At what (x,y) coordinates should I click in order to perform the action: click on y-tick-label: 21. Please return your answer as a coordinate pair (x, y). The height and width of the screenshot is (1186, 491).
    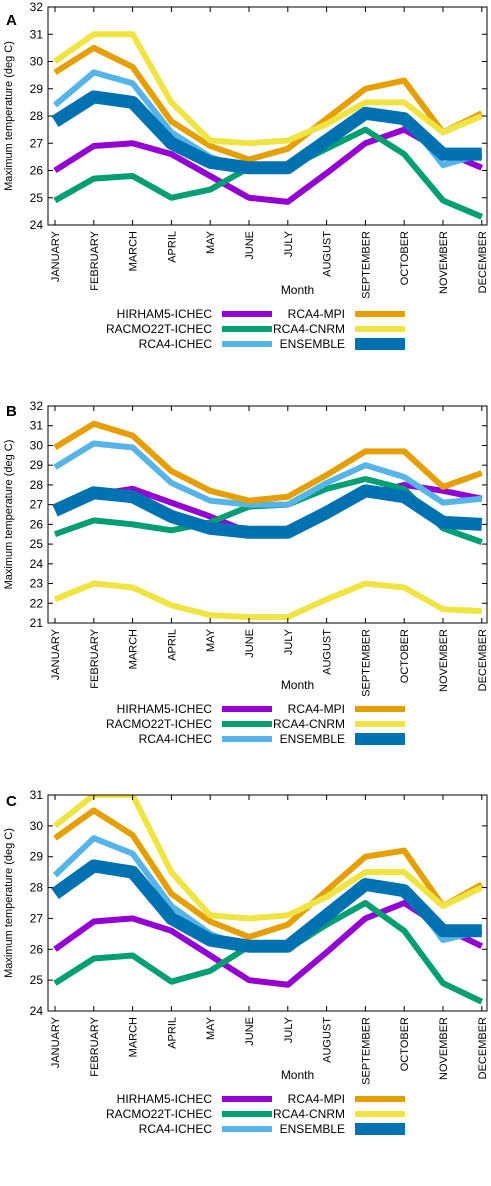
    Looking at the image, I should click on (37, 623).